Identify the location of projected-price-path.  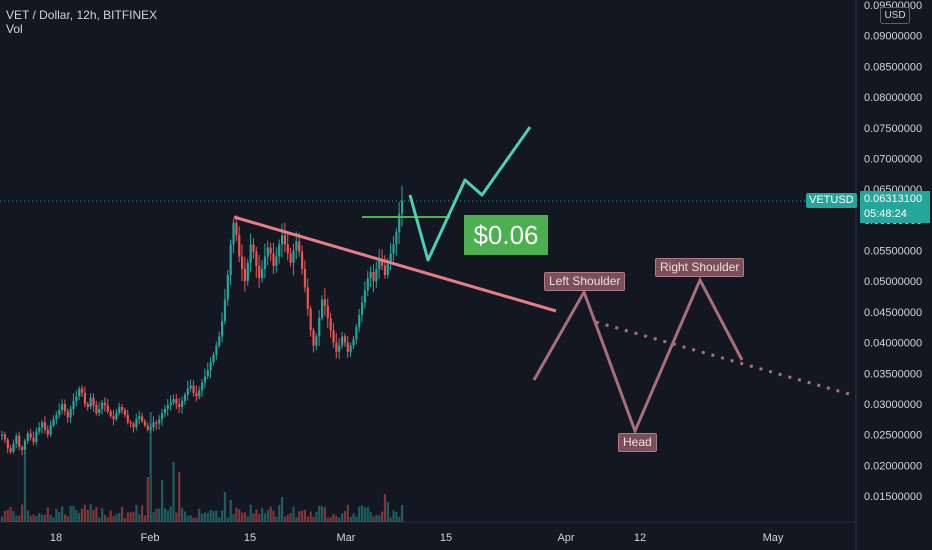
(470, 194).